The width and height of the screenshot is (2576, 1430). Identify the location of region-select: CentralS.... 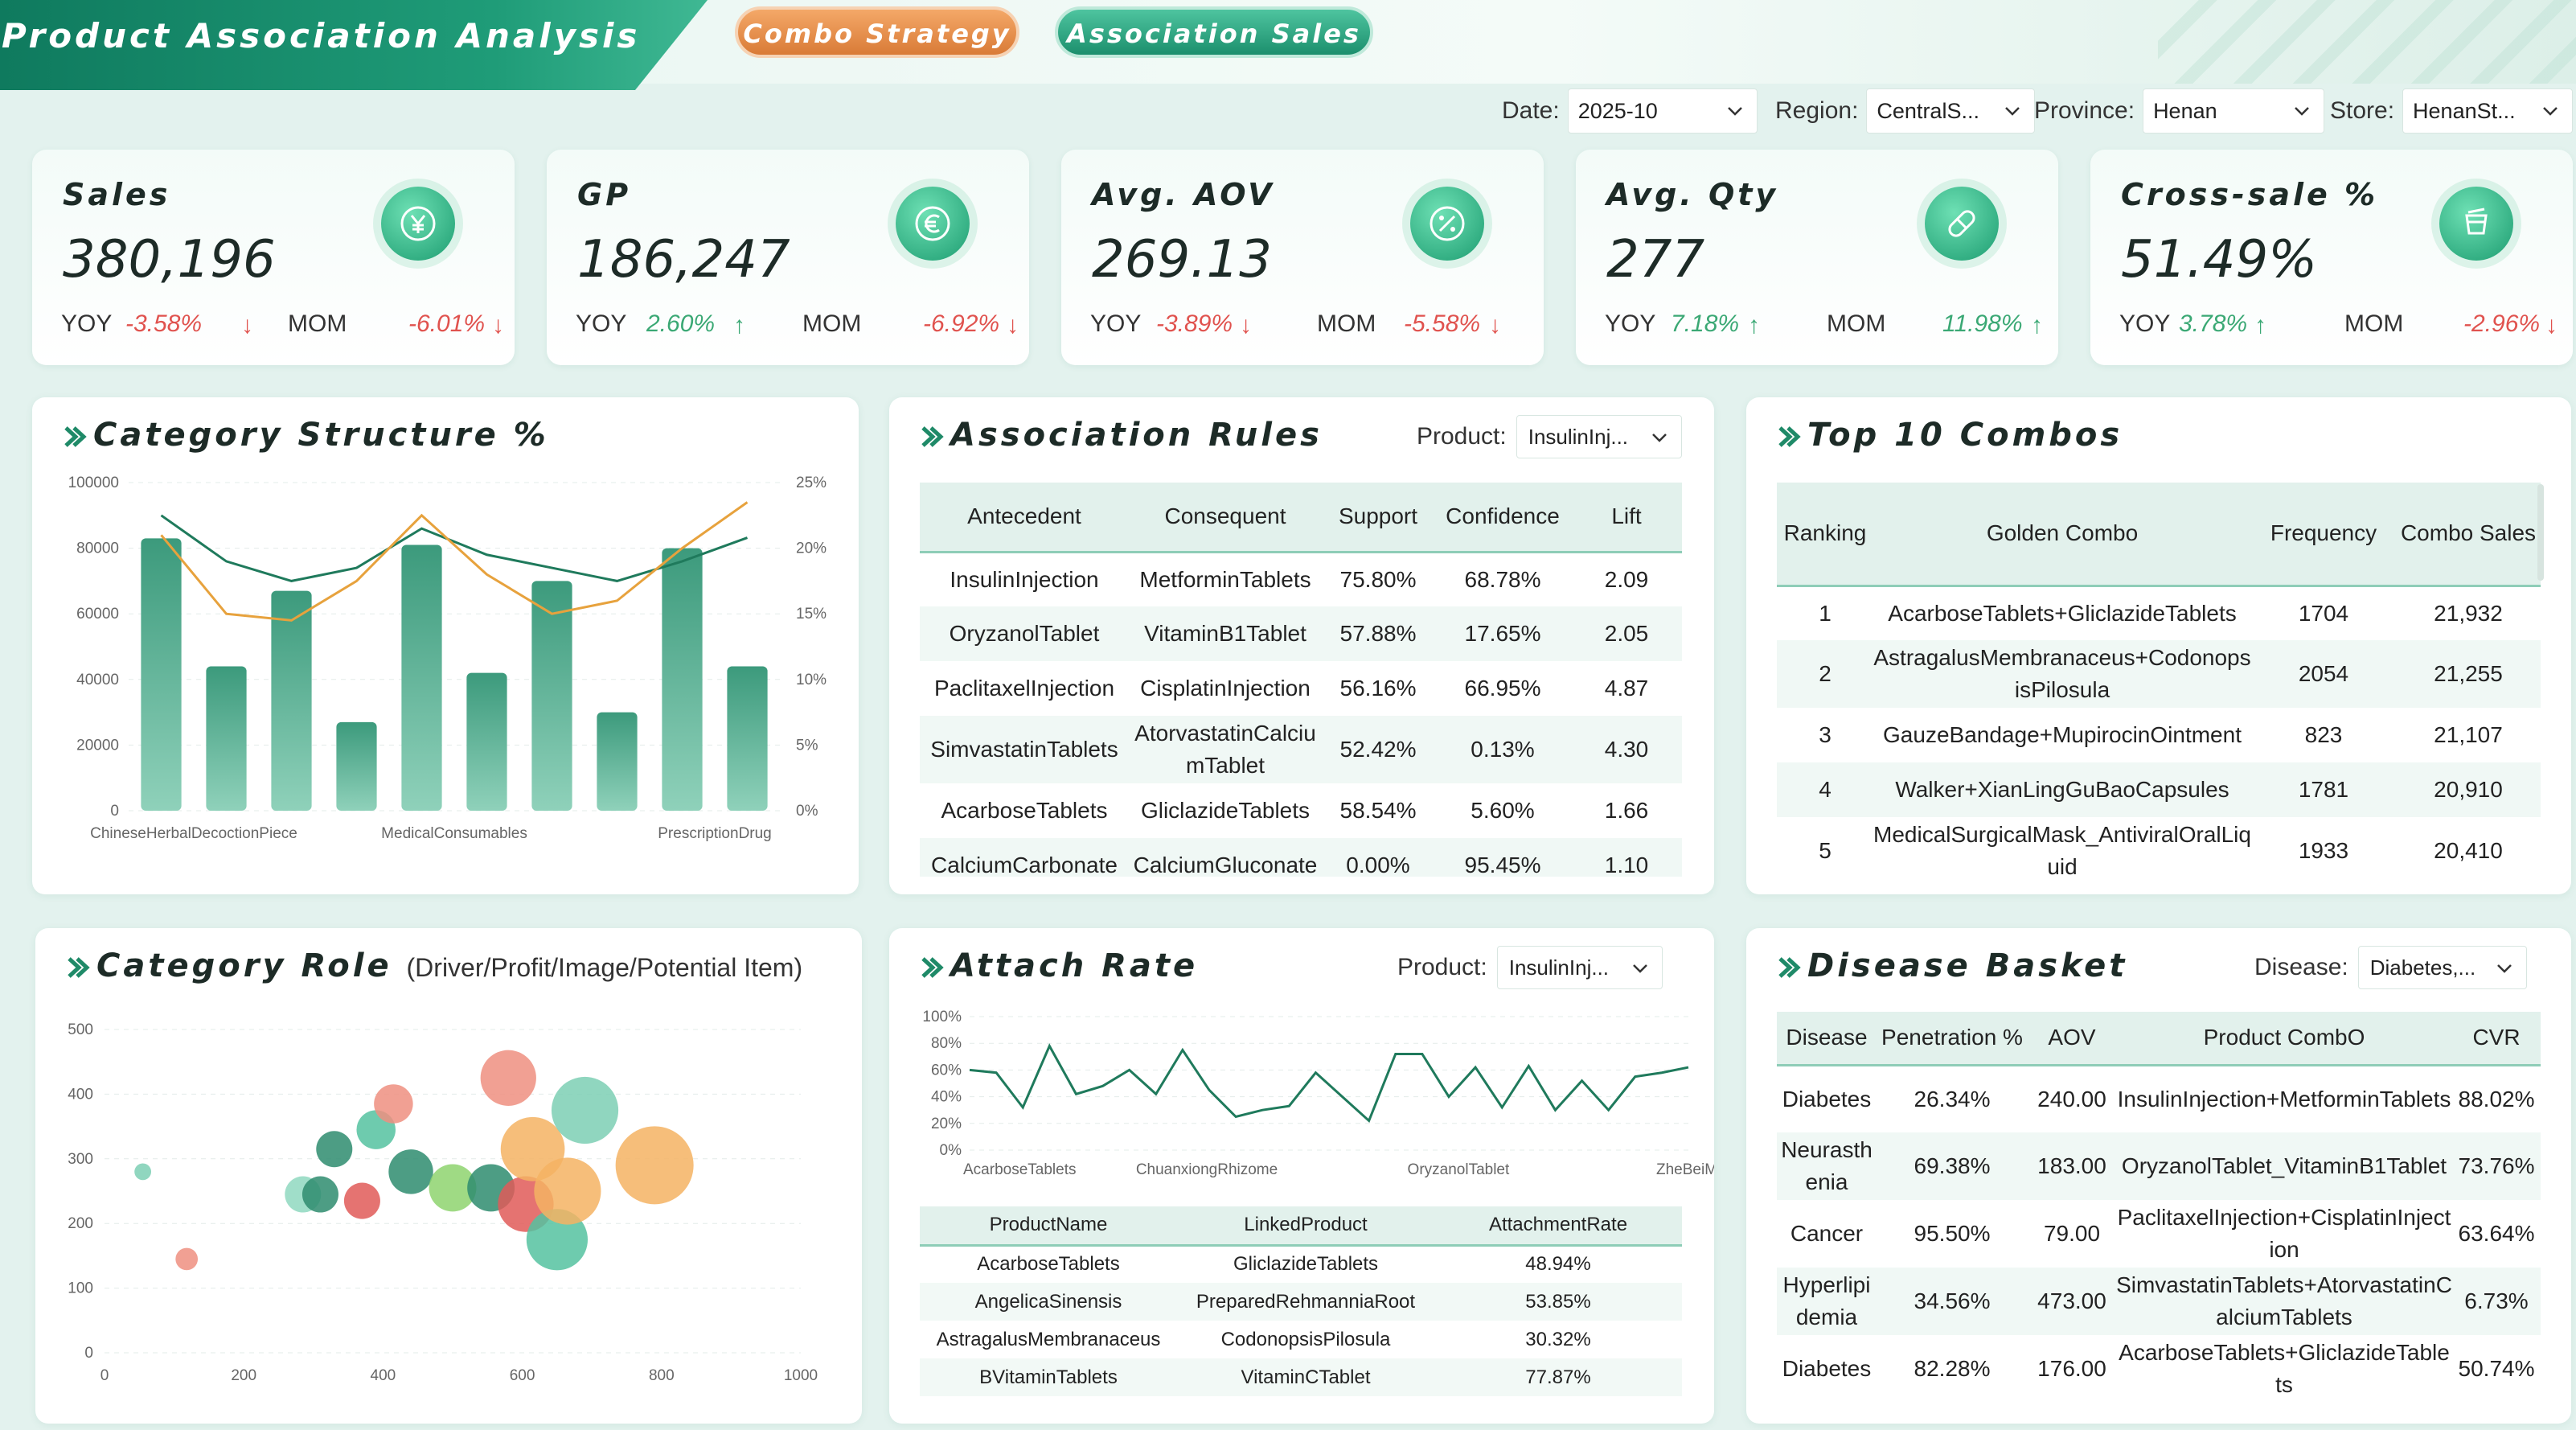
(1951, 111).